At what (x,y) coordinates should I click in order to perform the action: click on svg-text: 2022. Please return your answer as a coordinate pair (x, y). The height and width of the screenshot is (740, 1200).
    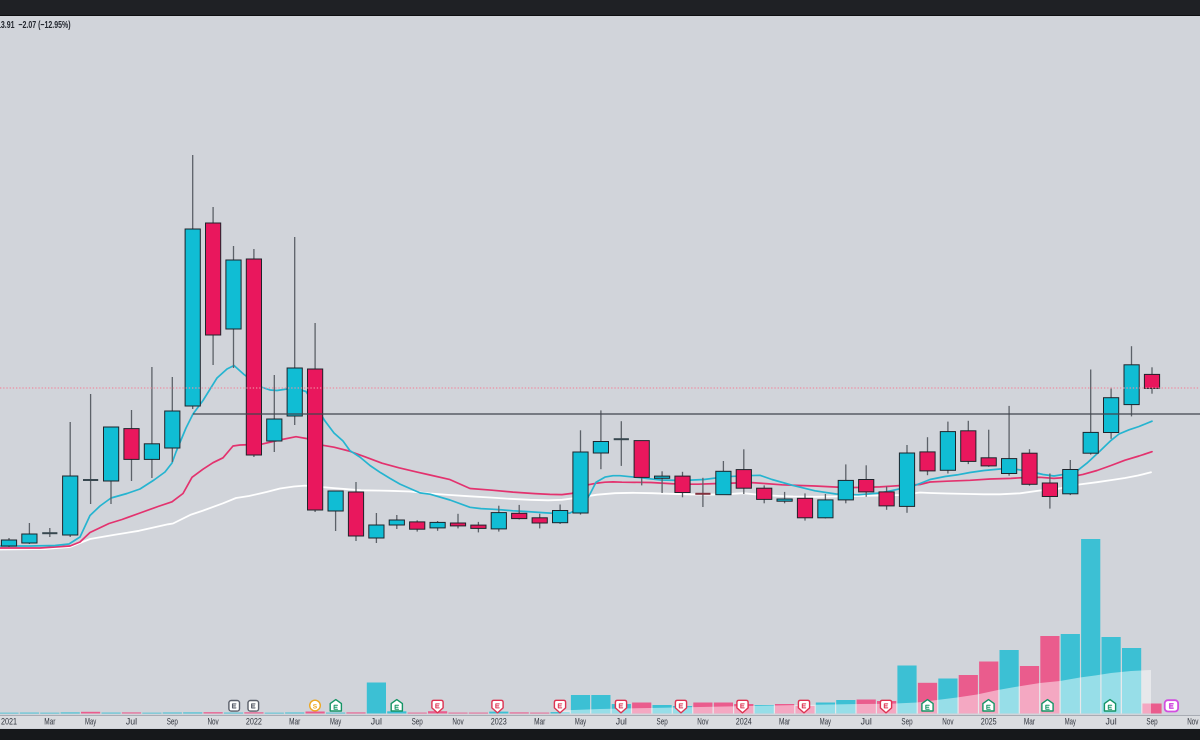
    Looking at the image, I should click on (254, 722).